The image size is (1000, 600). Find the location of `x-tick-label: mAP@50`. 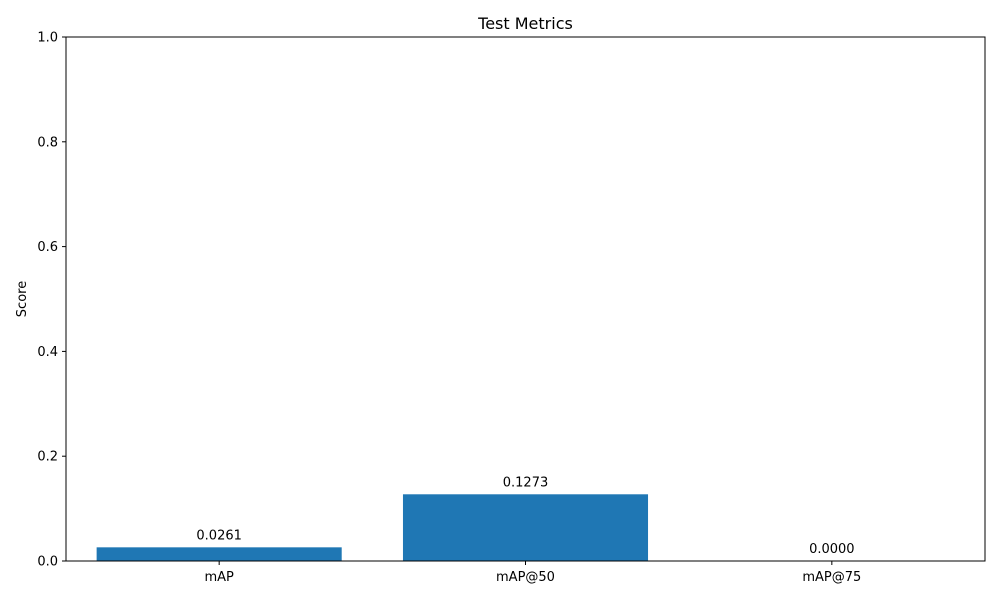

x-tick-label: mAP@50 is located at coordinates (525, 577).